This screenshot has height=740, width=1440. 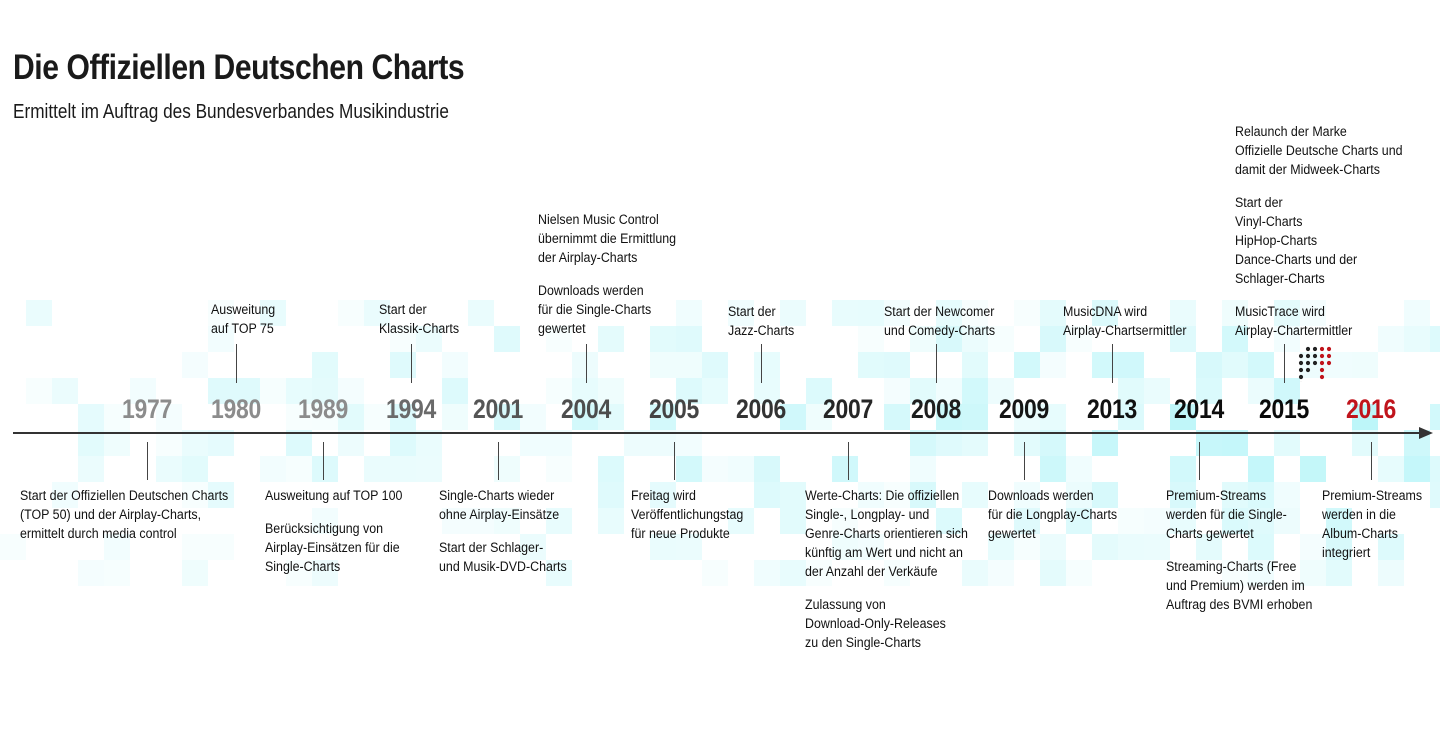 I want to click on connector-tick-2016, so click(x=1371, y=461).